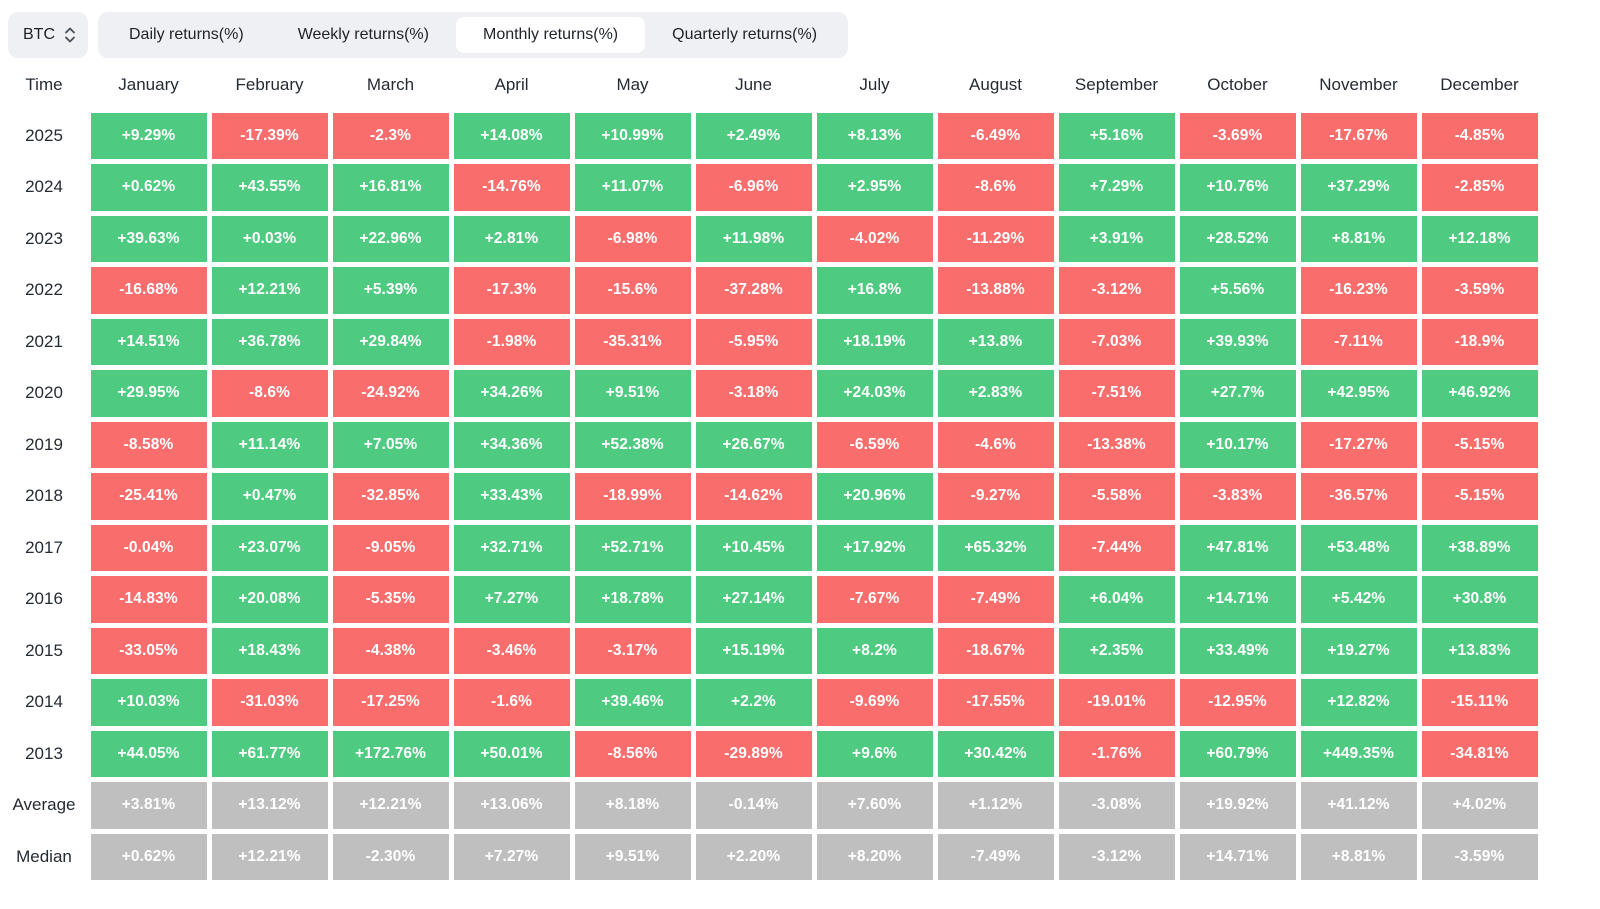 This screenshot has width=1600, height=909. What do you see at coordinates (1116, 805) in the screenshot?
I see `return-cell-average-september: -3.08%` at bounding box center [1116, 805].